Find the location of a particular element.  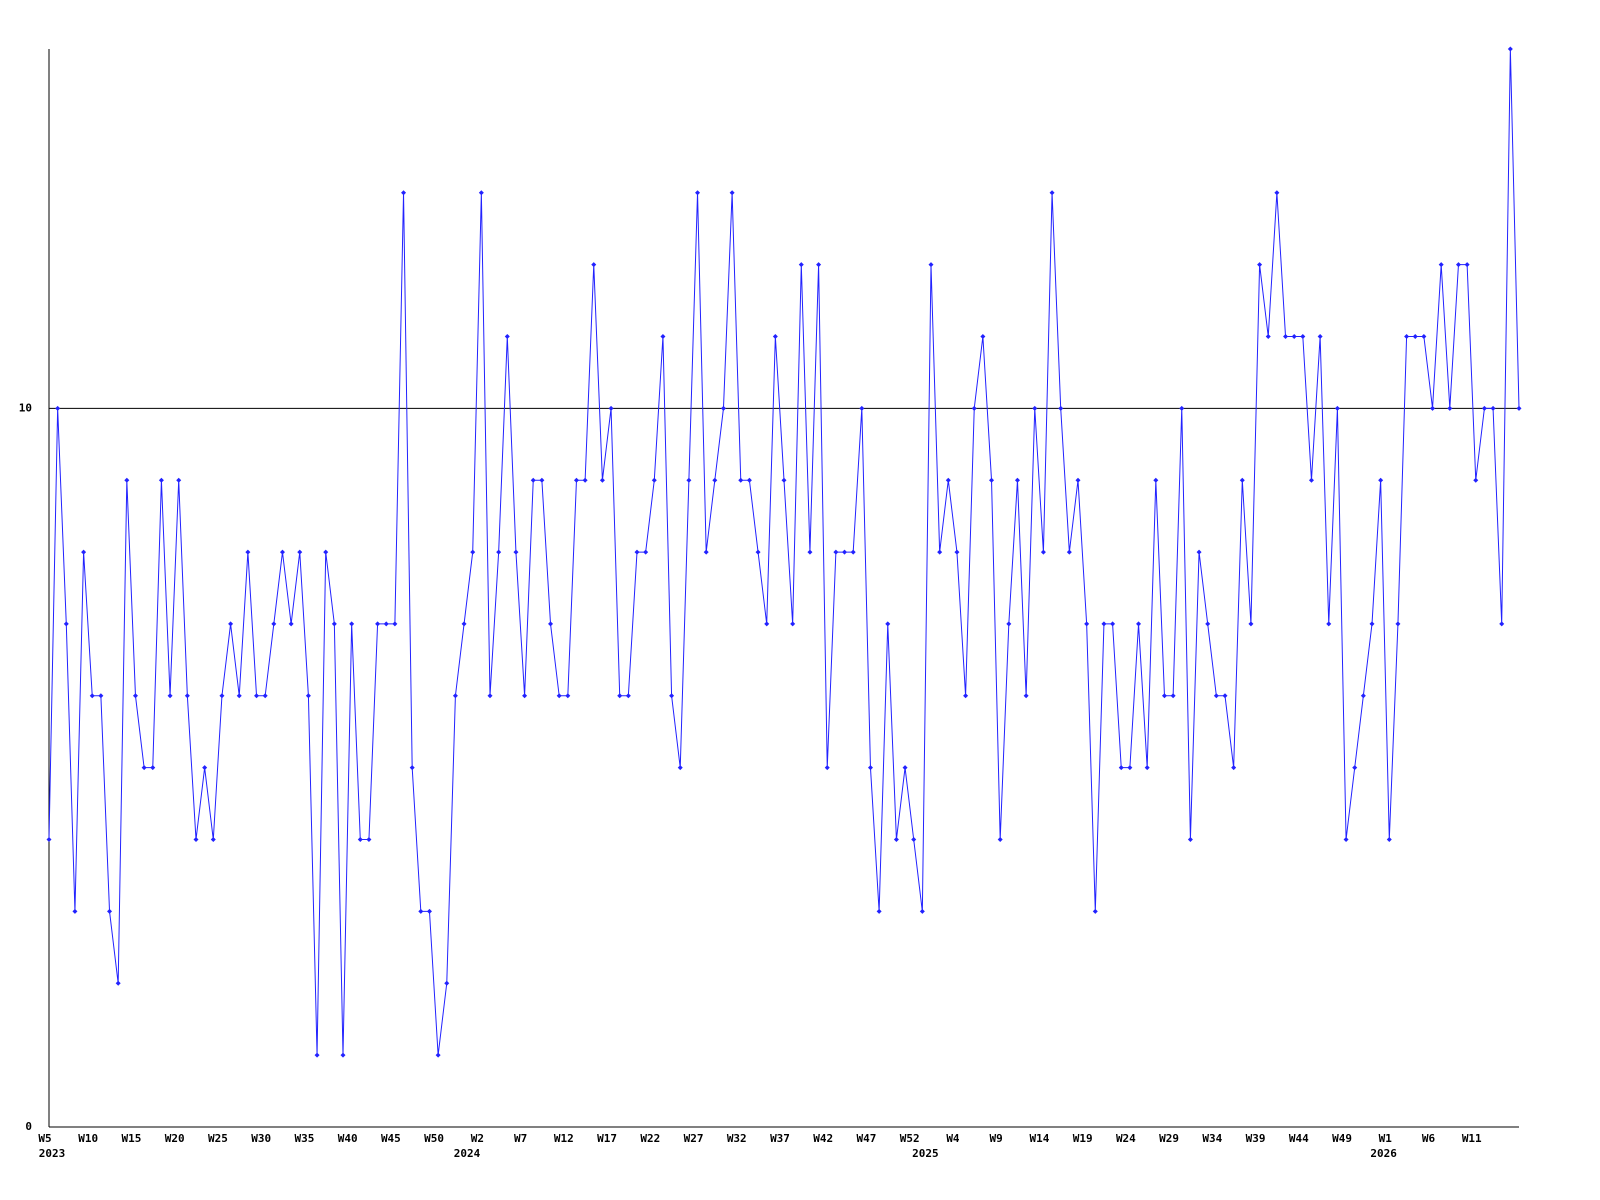

x-tick-label: W6 is located at coordinates (1429, 1138).